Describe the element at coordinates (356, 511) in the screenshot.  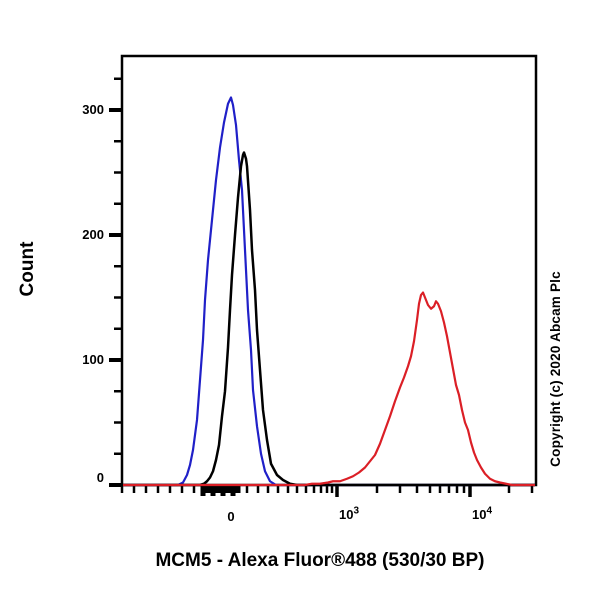
I see `x-tick-1e3-exponent: 3` at that location.